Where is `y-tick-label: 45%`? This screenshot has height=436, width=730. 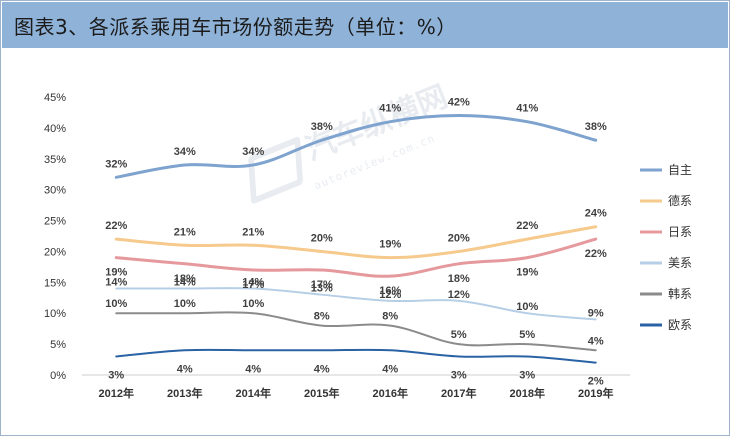 y-tick-label: 45% is located at coordinates (55, 98).